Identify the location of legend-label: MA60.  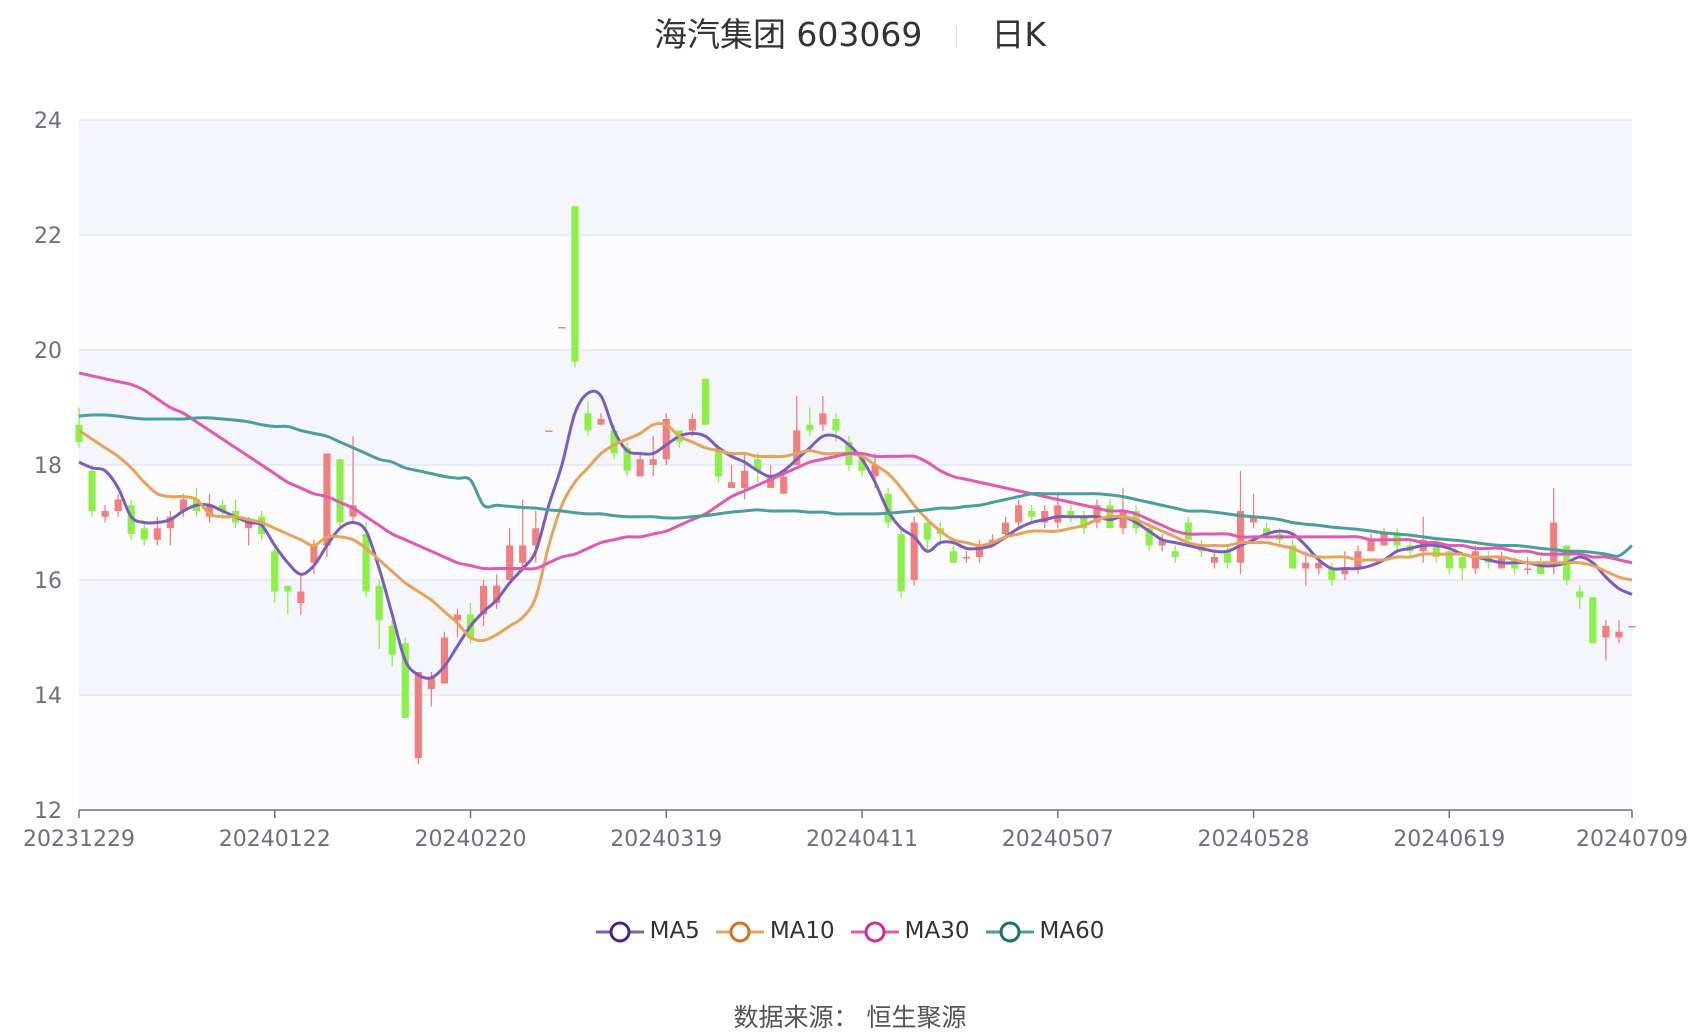
(1072, 931).